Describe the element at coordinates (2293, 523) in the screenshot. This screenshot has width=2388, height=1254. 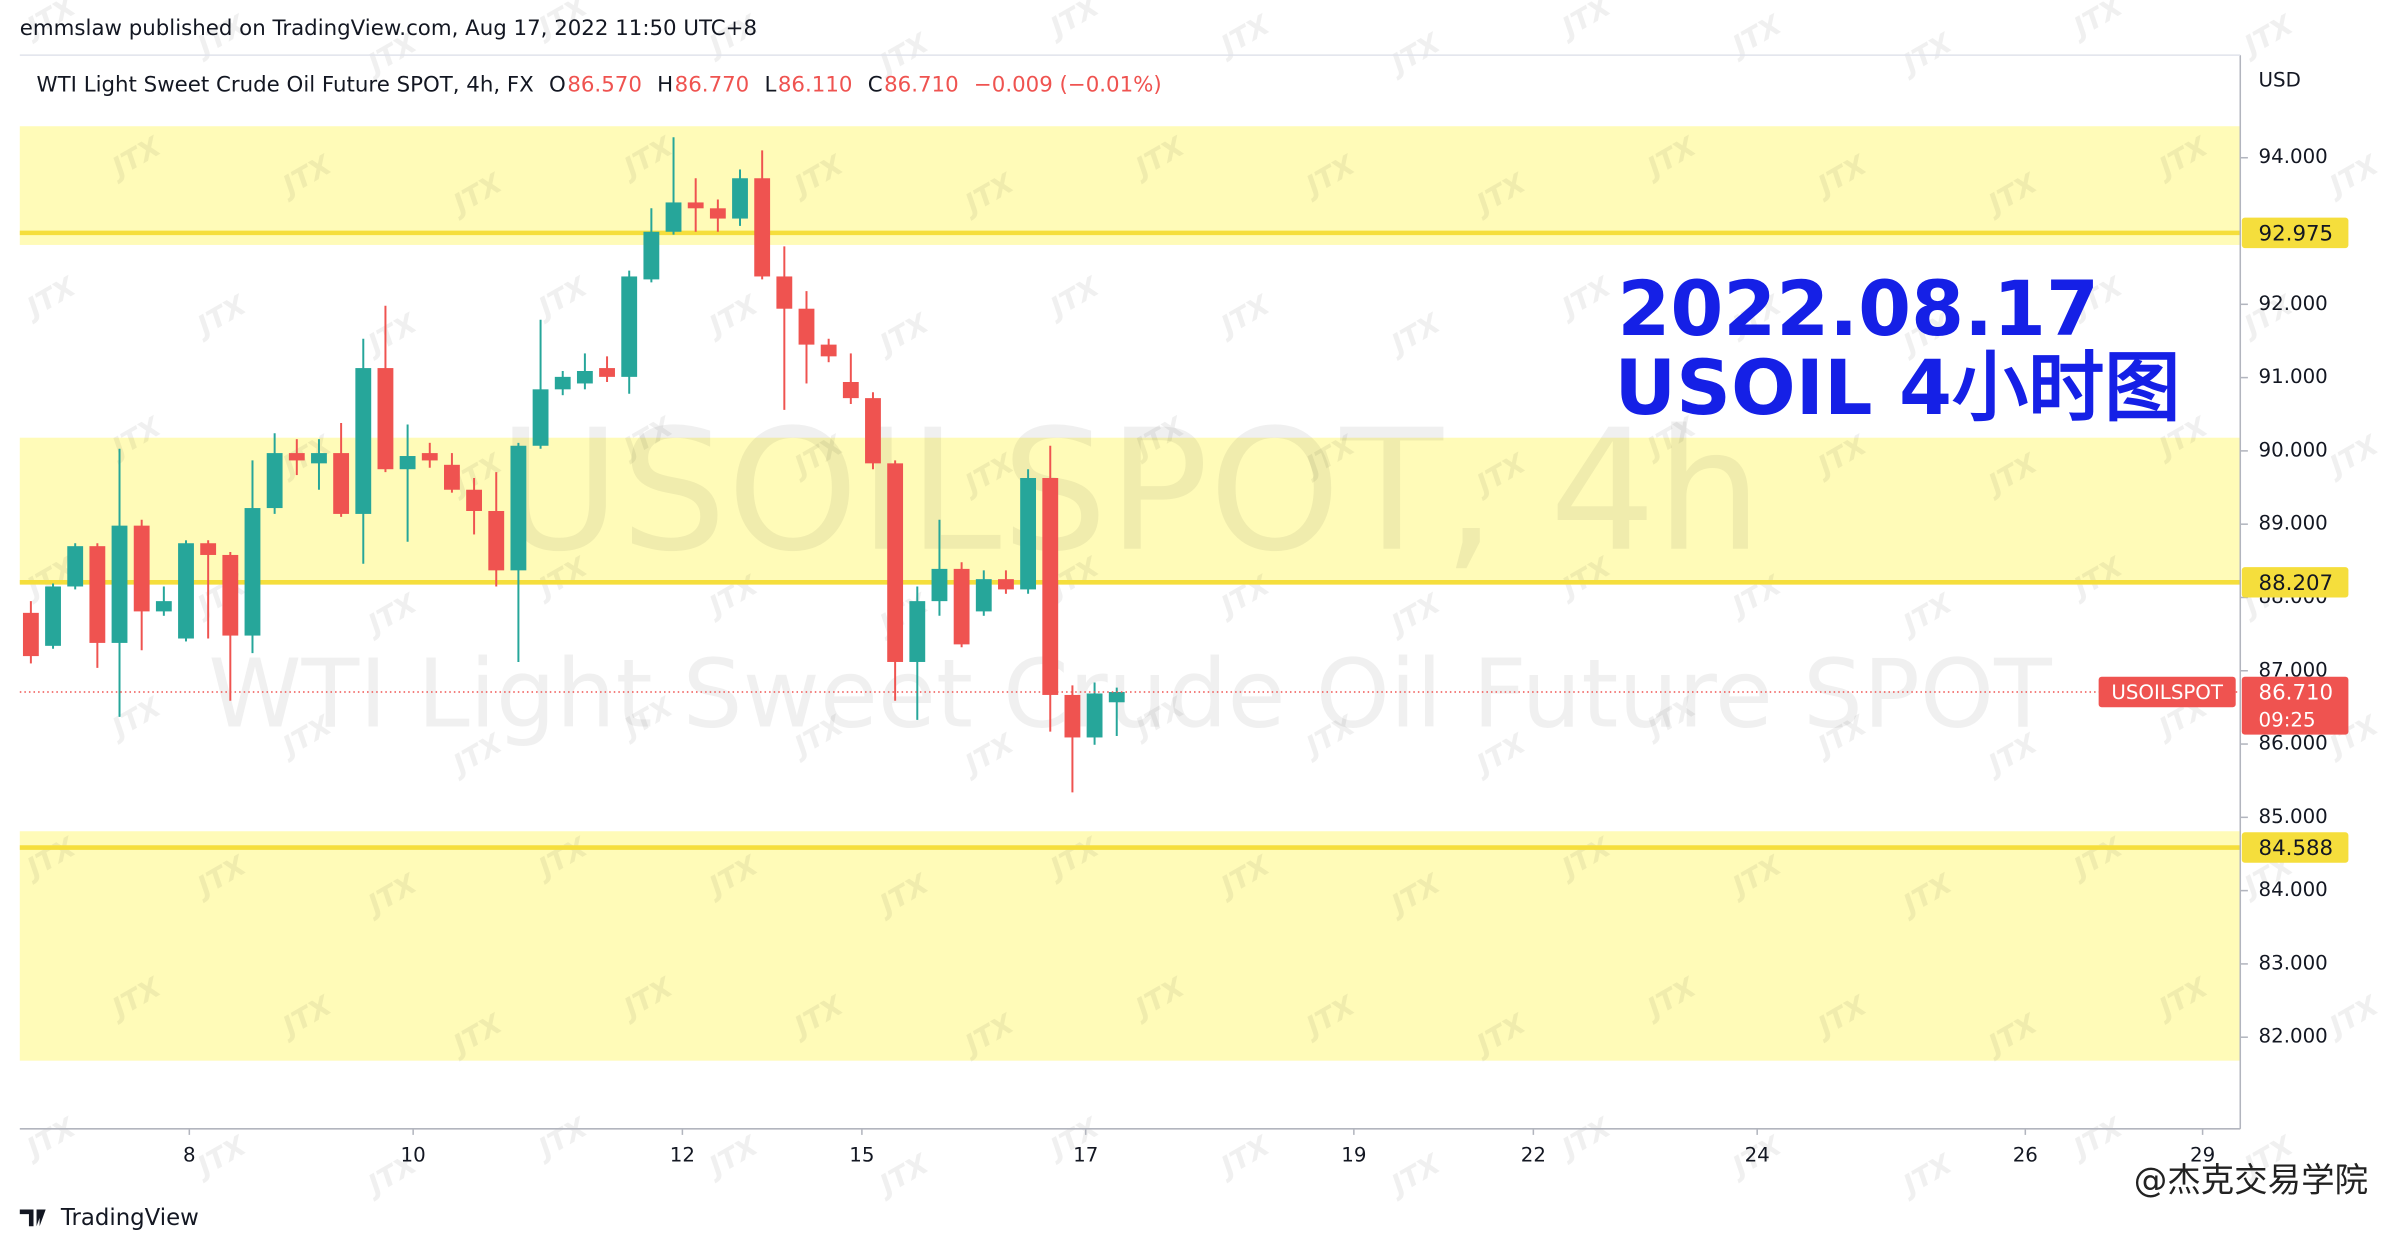
I see `y-tick-label: 89.000` at that location.